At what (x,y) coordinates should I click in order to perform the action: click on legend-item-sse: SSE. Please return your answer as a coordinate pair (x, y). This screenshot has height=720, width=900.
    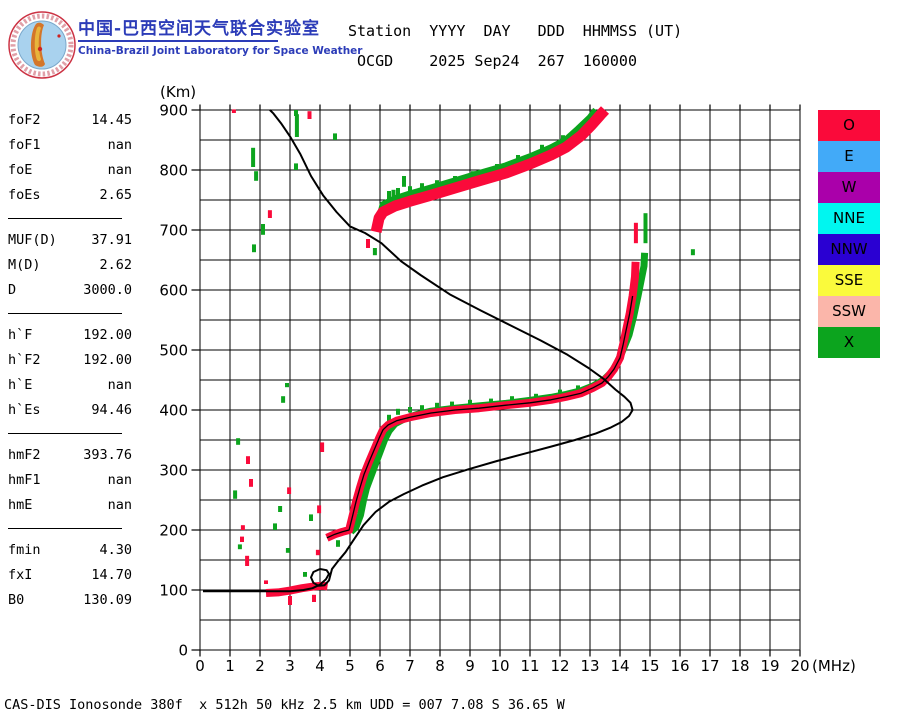
    Looking at the image, I should click on (849, 280).